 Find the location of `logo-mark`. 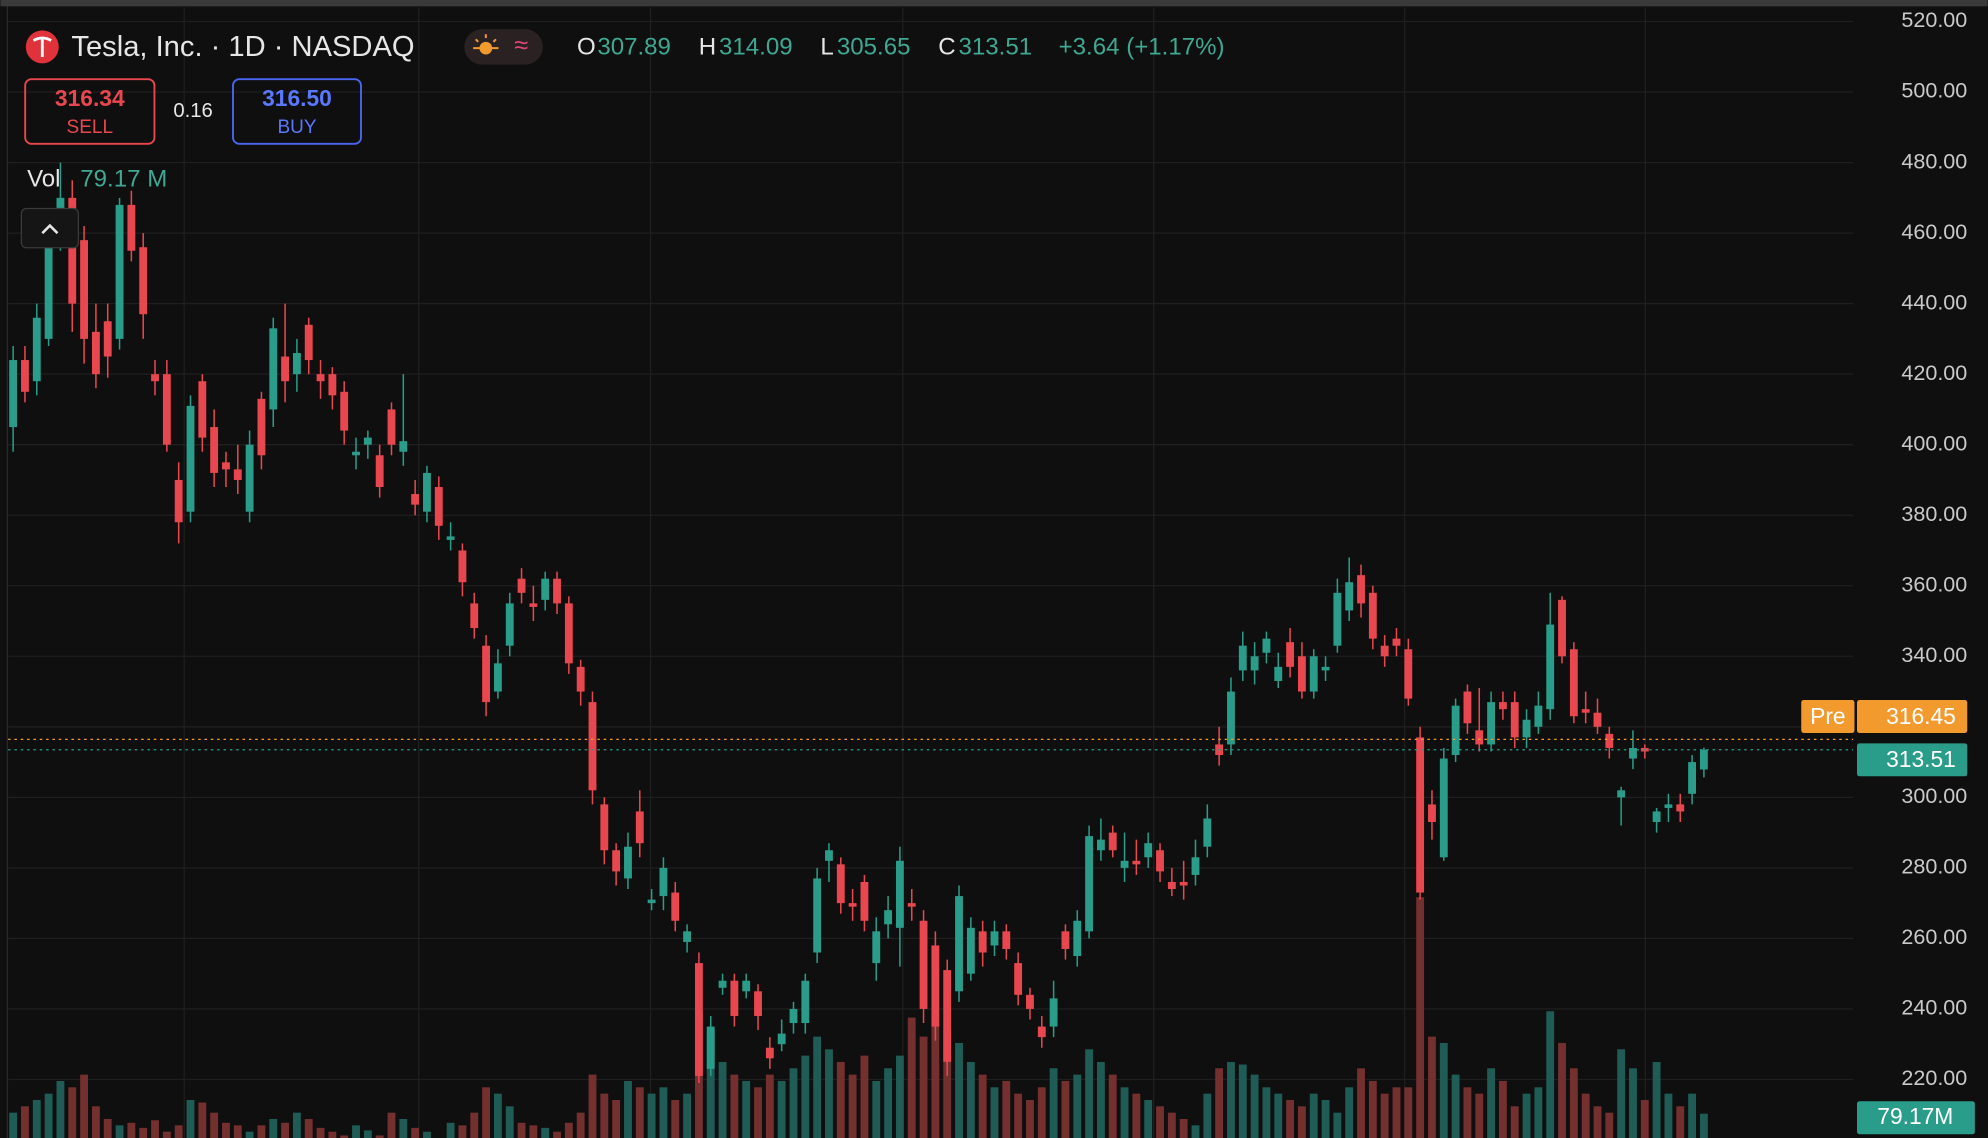

logo-mark is located at coordinates (42, 47).